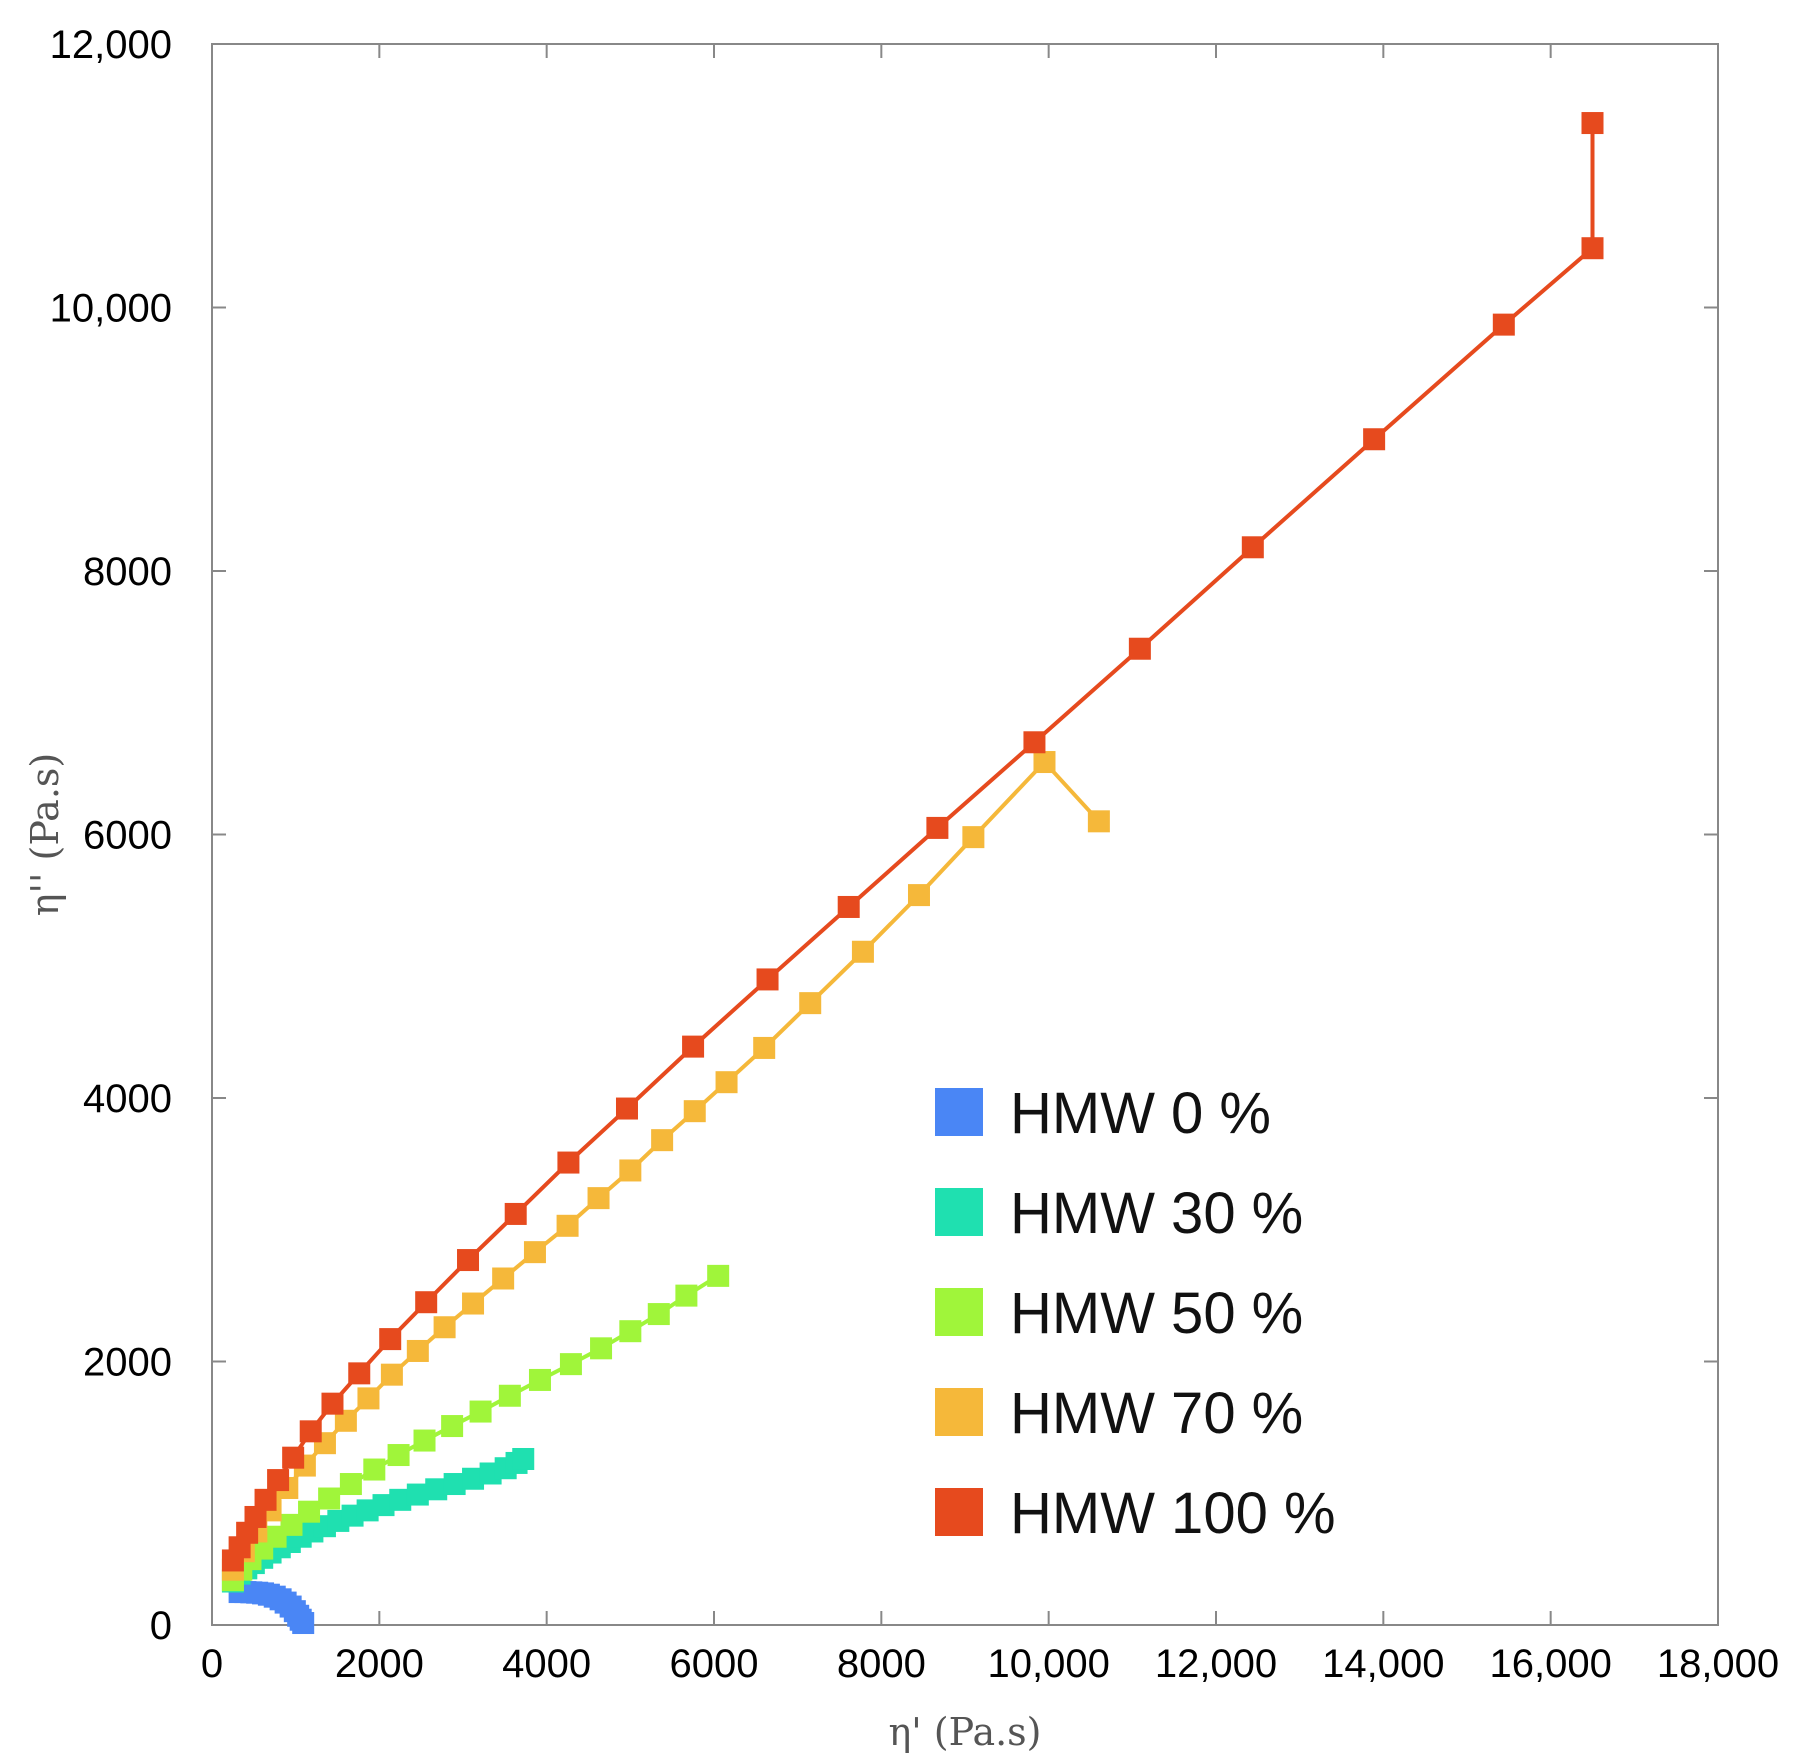 The height and width of the screenshot is (1760, 1803). What do you see at coordinates (1140, 1113) in the screenshot?
I see `legend-label: HMW 0 %` at bounding box center [1140, 1113].